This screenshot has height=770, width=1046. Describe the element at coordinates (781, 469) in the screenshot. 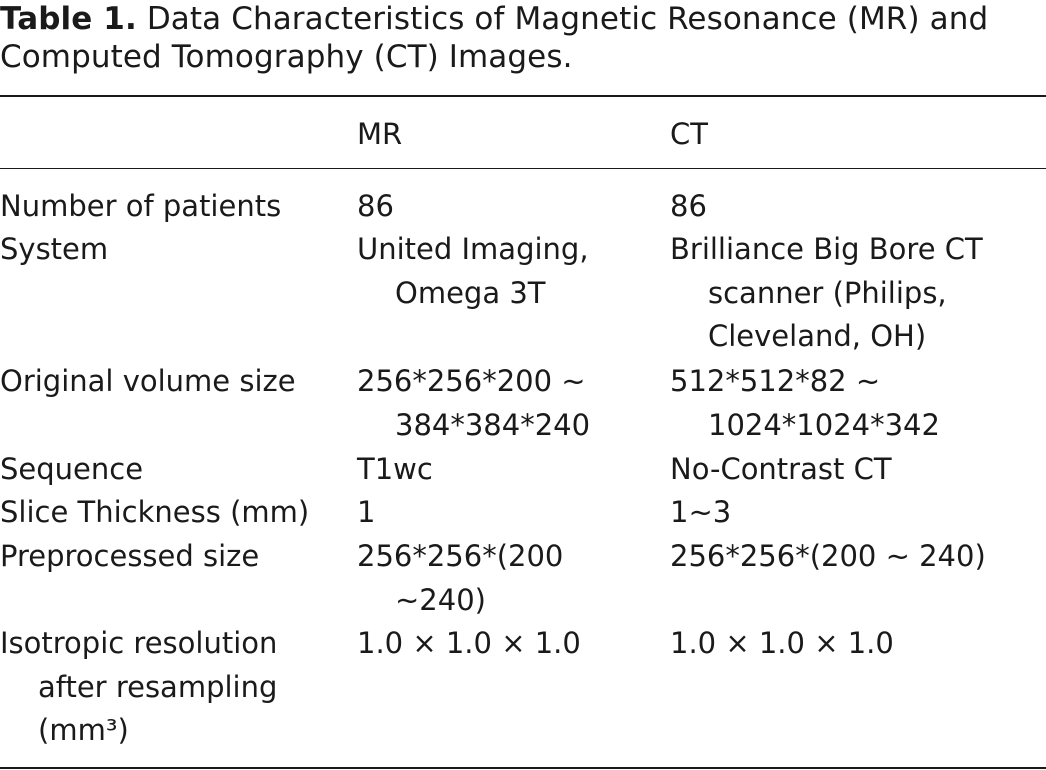

I see `cell-ct-sequence: No-Contrast CT` at that location.